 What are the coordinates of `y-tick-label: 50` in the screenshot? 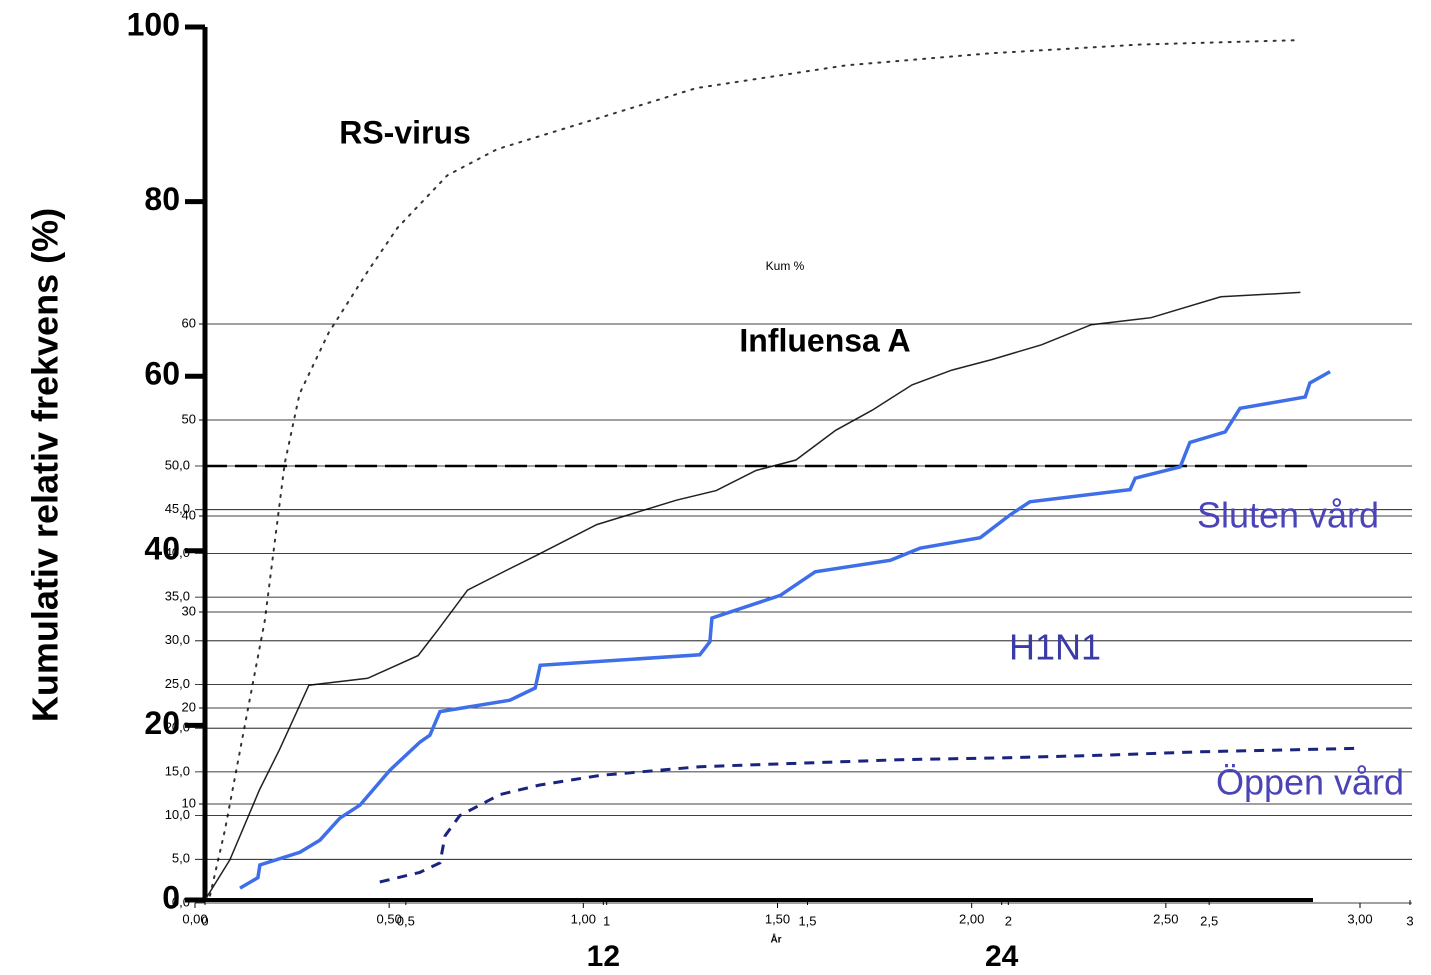 It's located at (189, 418).